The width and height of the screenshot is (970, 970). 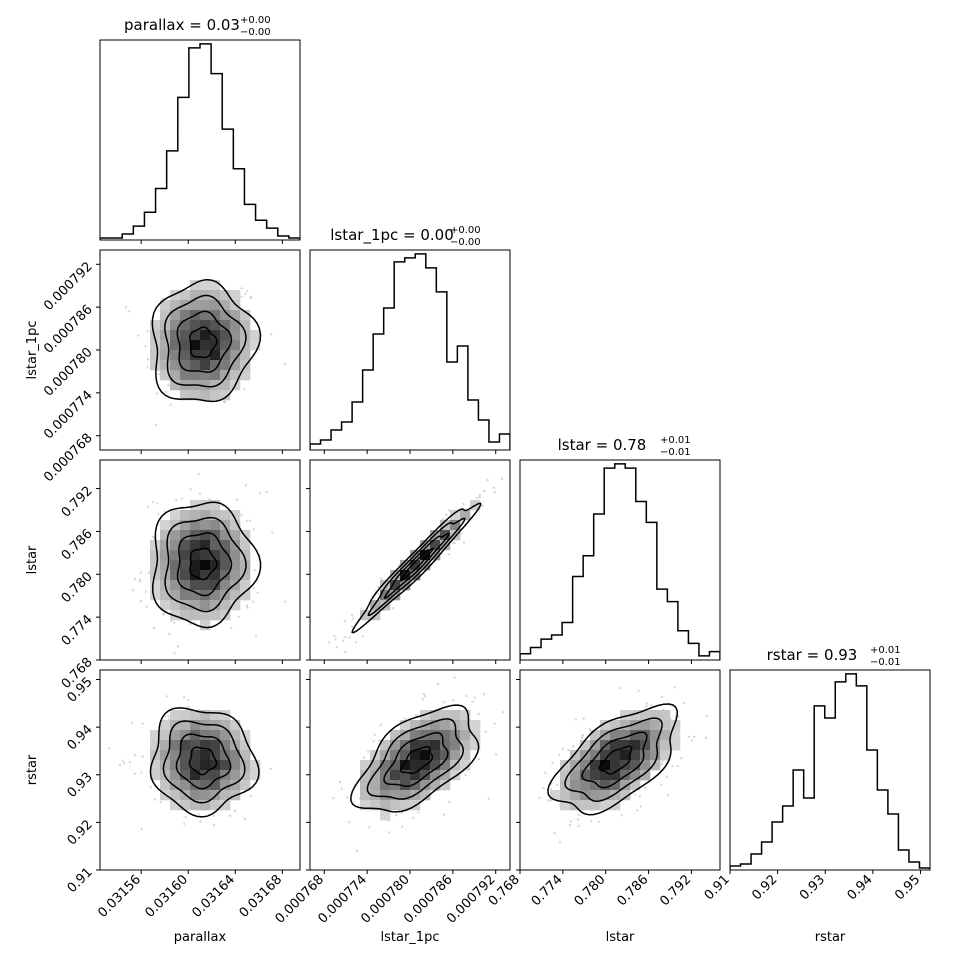 What do you see at coordinates (885, 650) in the screenshot?
I see `title-upper-error-rstar: +0.01` at bounding box center [885, 650].